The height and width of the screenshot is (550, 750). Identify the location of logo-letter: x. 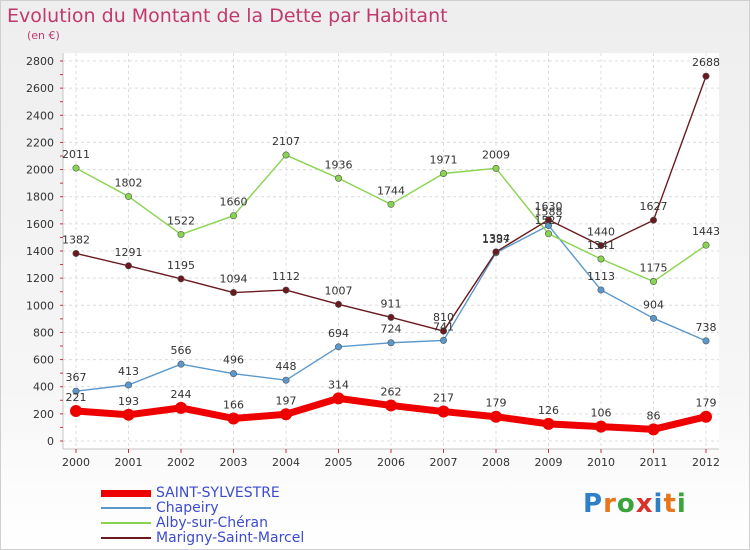
(644, 504).